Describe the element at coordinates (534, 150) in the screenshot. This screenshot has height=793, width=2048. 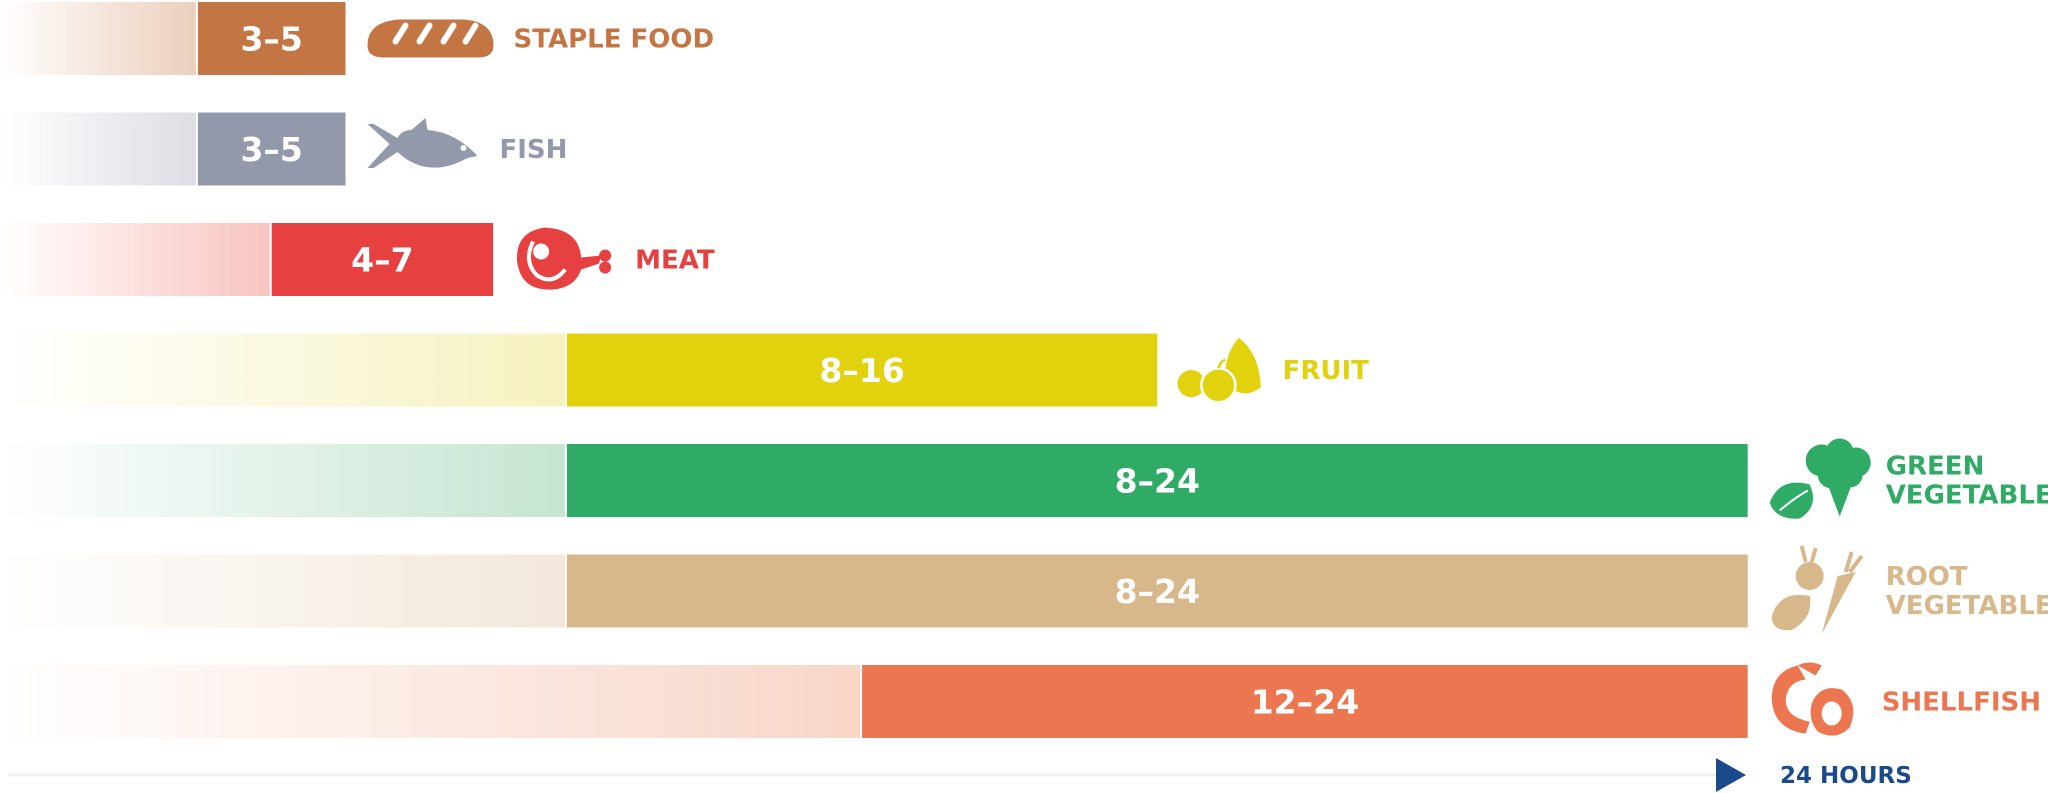
I see `category-label: FISH` at that location.